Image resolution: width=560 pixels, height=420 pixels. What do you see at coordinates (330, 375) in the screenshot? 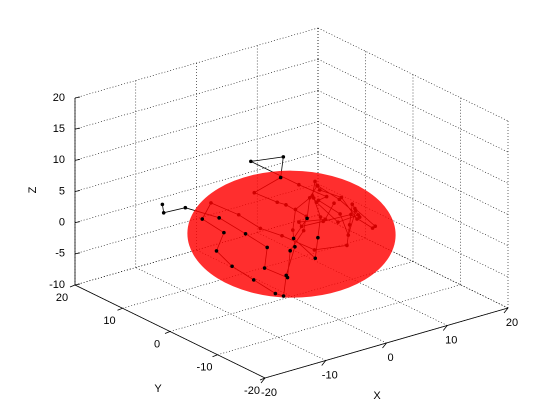
I see `x-tick-label: -10` at bounding box center [330, 375].